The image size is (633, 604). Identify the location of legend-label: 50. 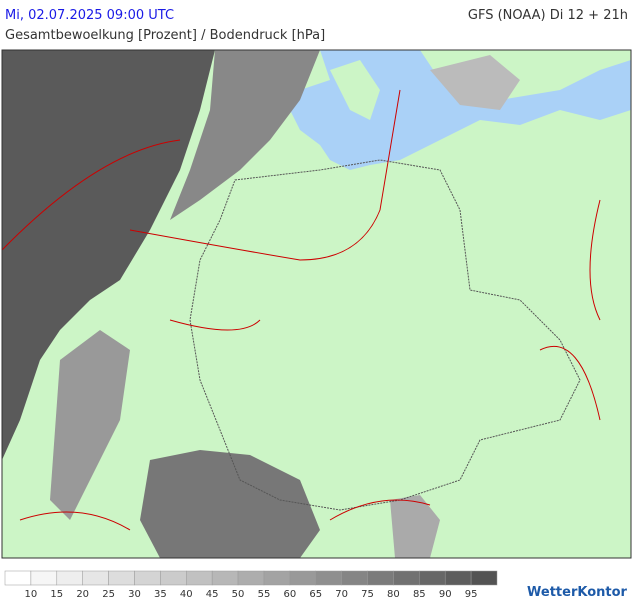
(238, 594).